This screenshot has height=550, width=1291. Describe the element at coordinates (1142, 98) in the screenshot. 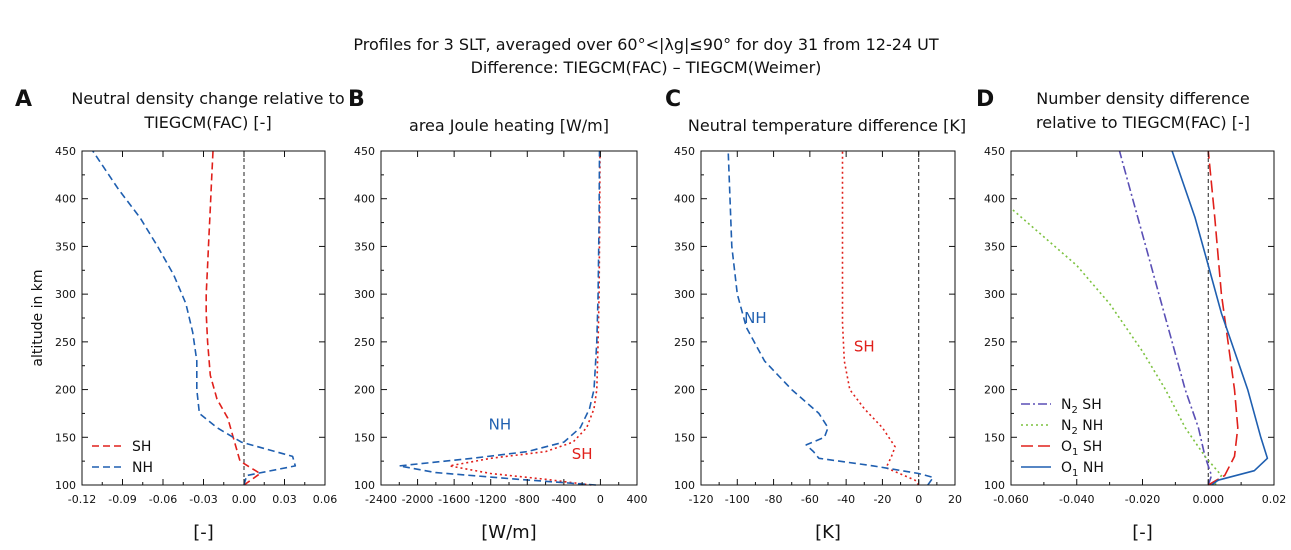

I see `panel-title-d: Number density difference` at that location.